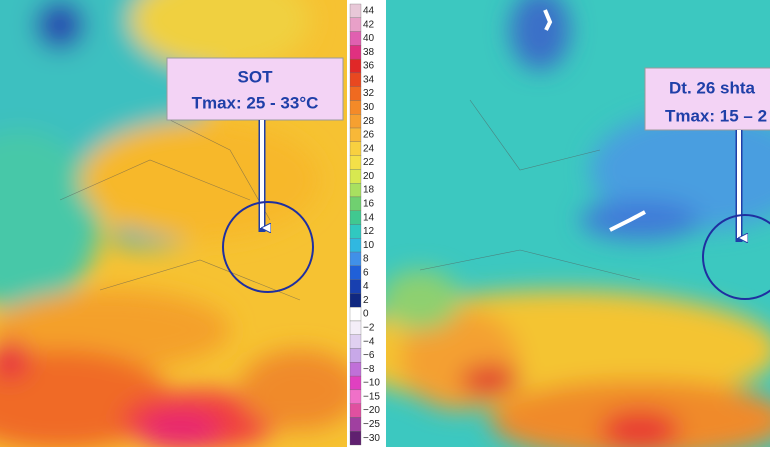 The image size is (770, 456). I want to click on colorbar-label: 30, so click(369, 107).